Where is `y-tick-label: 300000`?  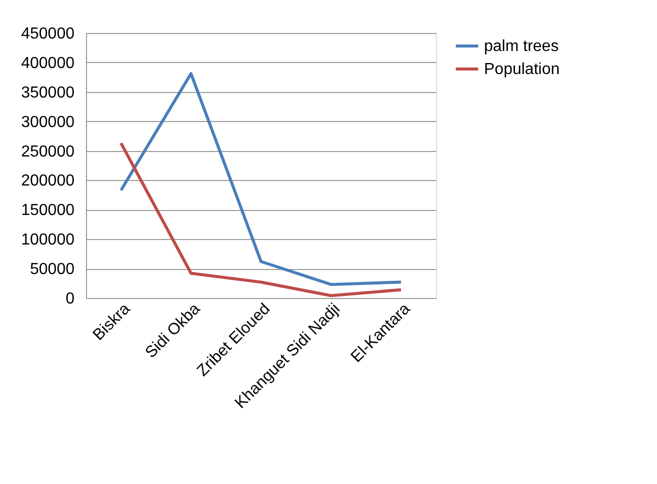
y-tick-label: 300000 is located at coordinates (48, 122).